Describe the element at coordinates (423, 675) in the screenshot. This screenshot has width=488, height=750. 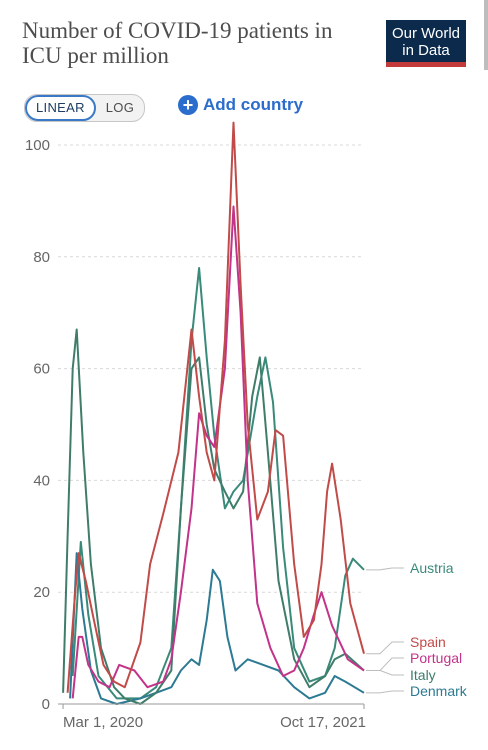
I see `series-label-italy: Italy` at that location.